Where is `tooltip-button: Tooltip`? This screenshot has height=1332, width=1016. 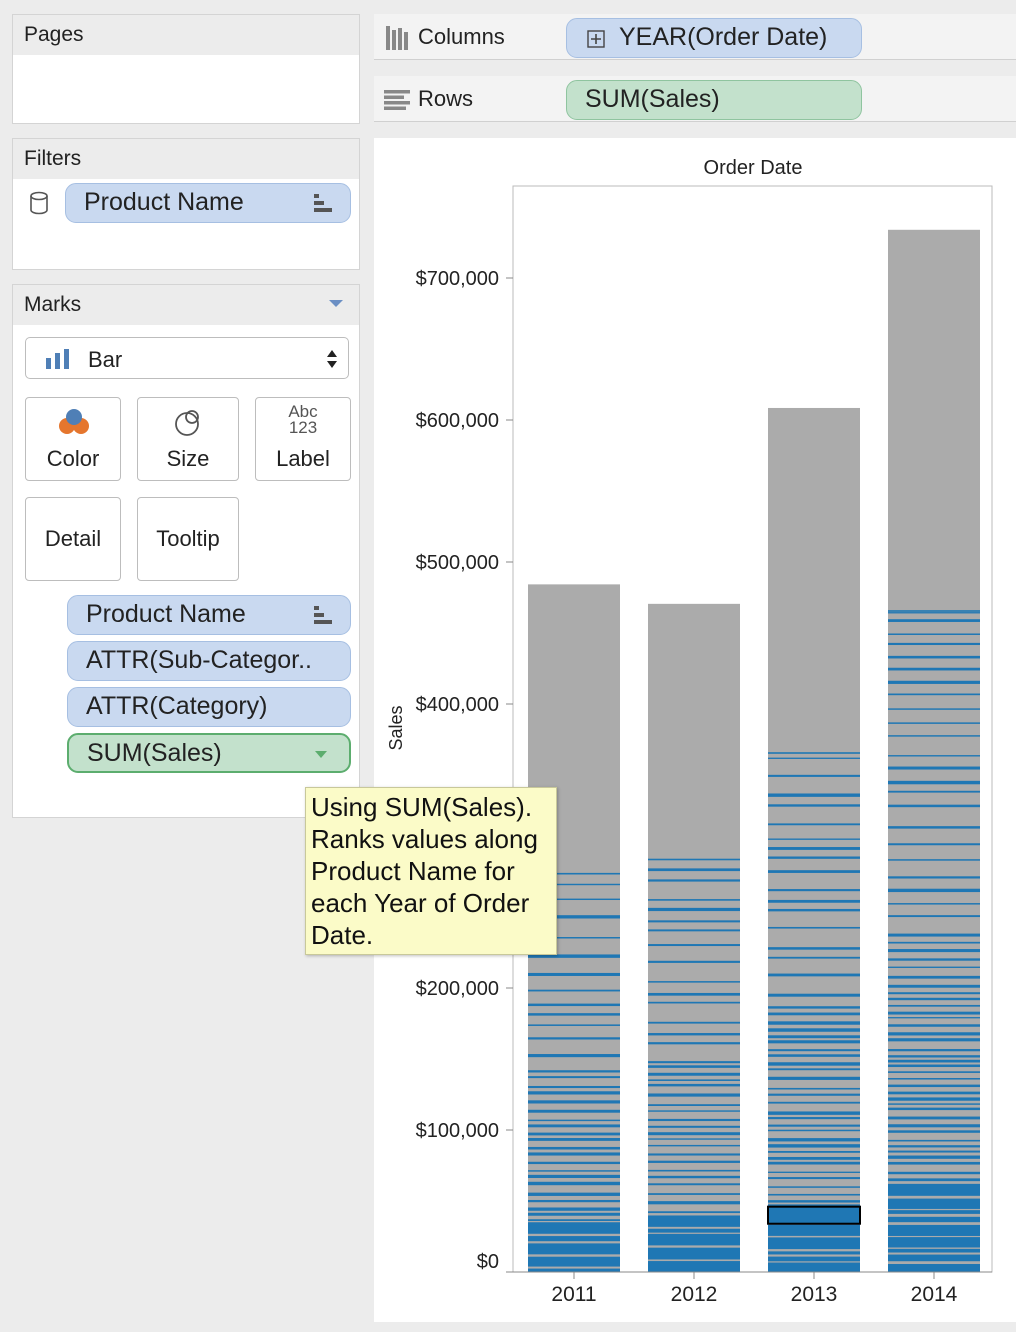 tooltip-button: Tooltip is located at coordinates (188, 539).